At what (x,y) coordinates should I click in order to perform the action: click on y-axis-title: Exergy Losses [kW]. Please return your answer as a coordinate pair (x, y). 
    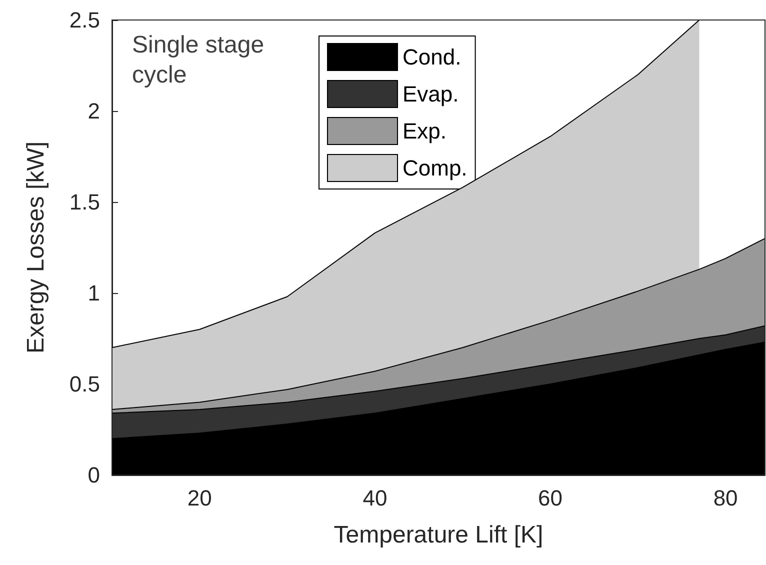
    Looking at the image, I should click on (36, 247).